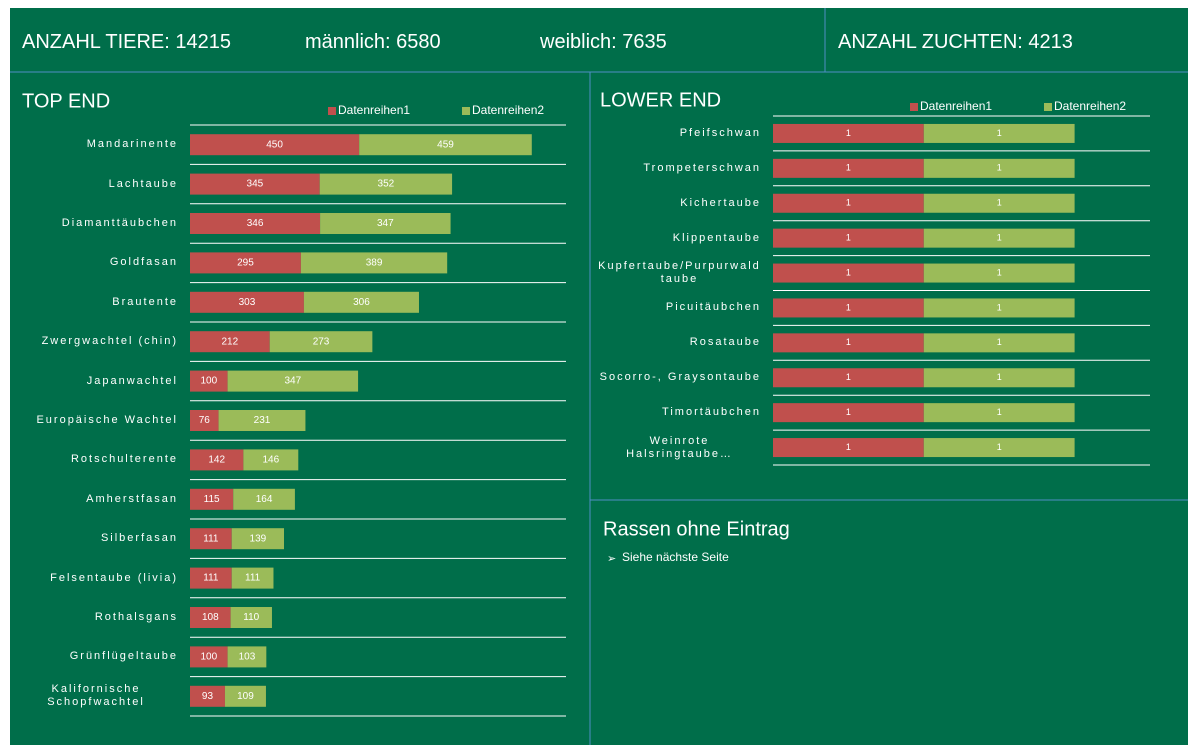 This screenshot has width=1195, height=747. What do you see at coordinates (123, 656) in the screenshot?
I see `category-label: Grünflügeltaube` at bounding box center [123, 656].